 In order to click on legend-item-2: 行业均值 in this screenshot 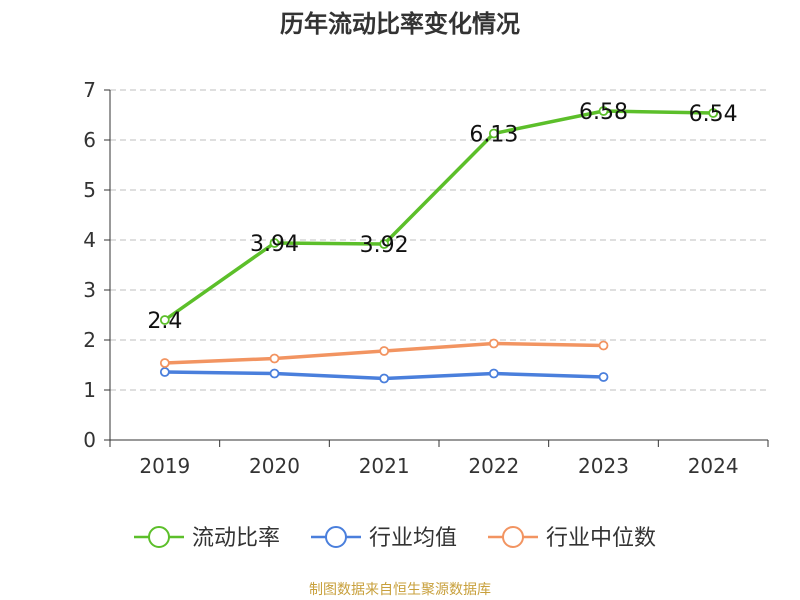, I will do `click(384, 538)`.